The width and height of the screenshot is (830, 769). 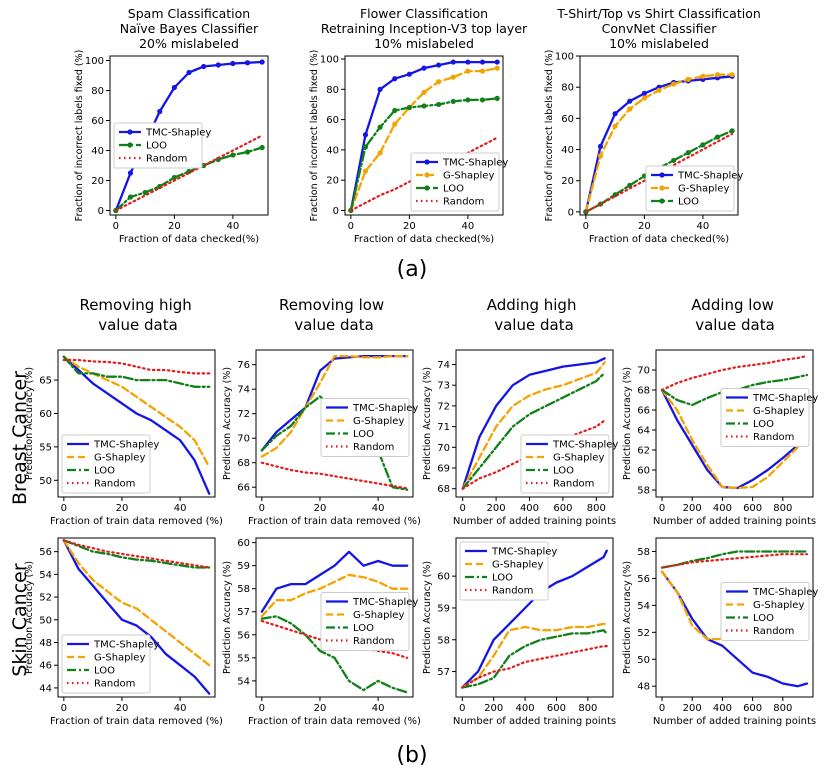 What do you see at coordinates (643, 431) in the screenshot?
I see `y-tick-label: 64` at bounding box center [643, 431].